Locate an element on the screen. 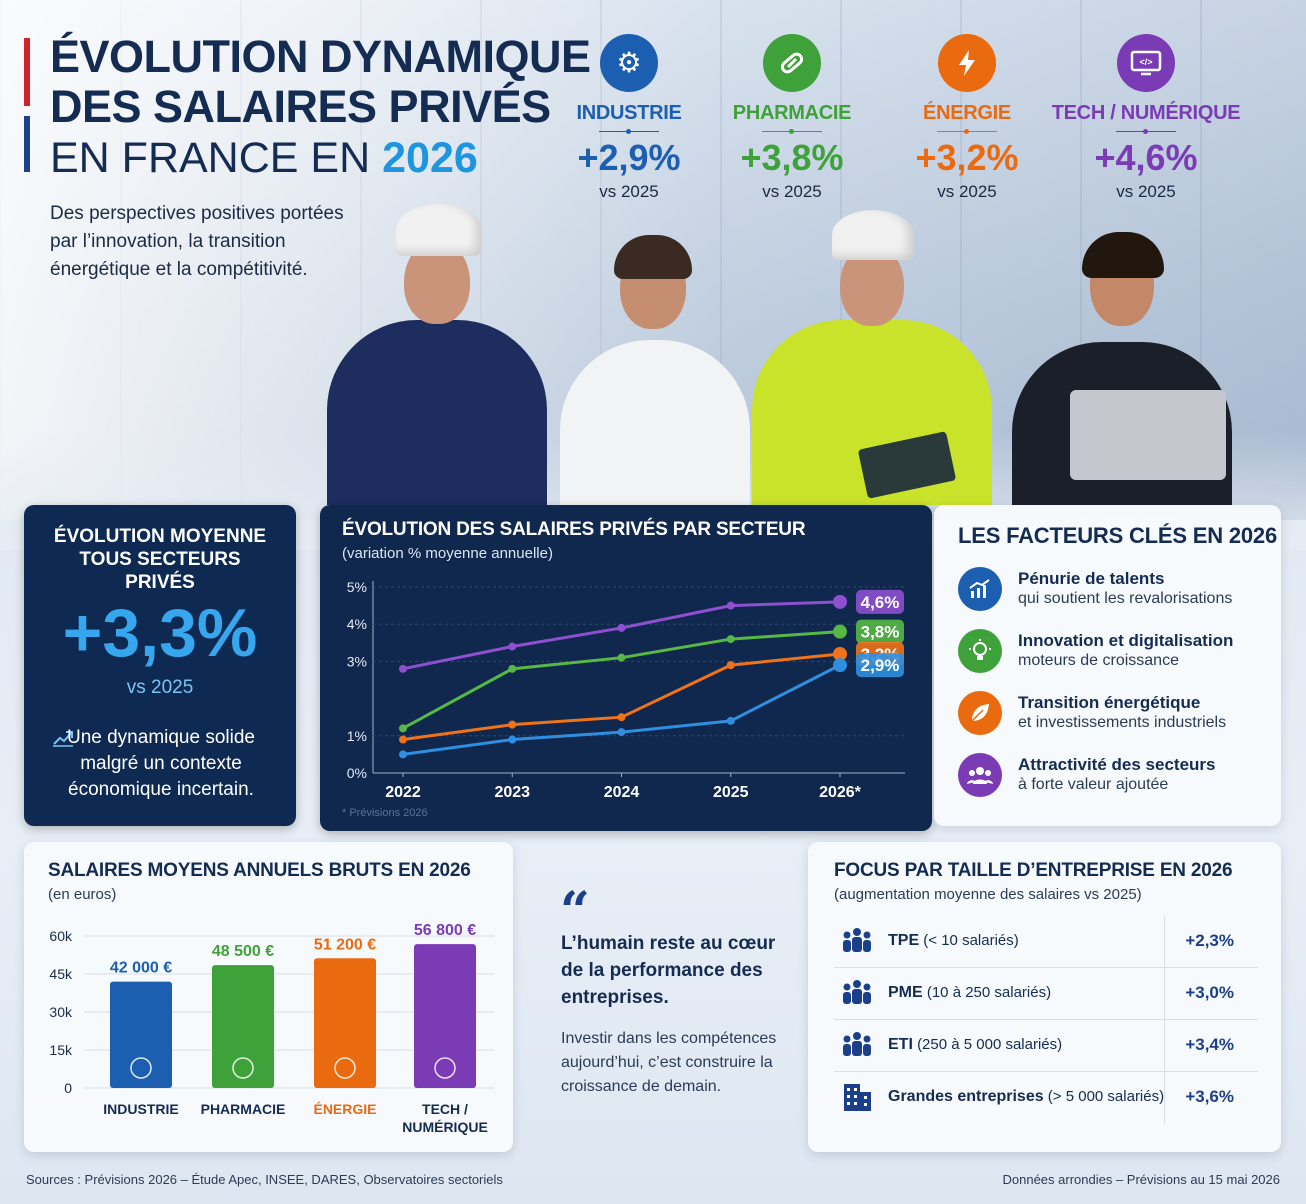 The image size is (1306, 1204). trend-up-icon is located at coordinates (63, 740).